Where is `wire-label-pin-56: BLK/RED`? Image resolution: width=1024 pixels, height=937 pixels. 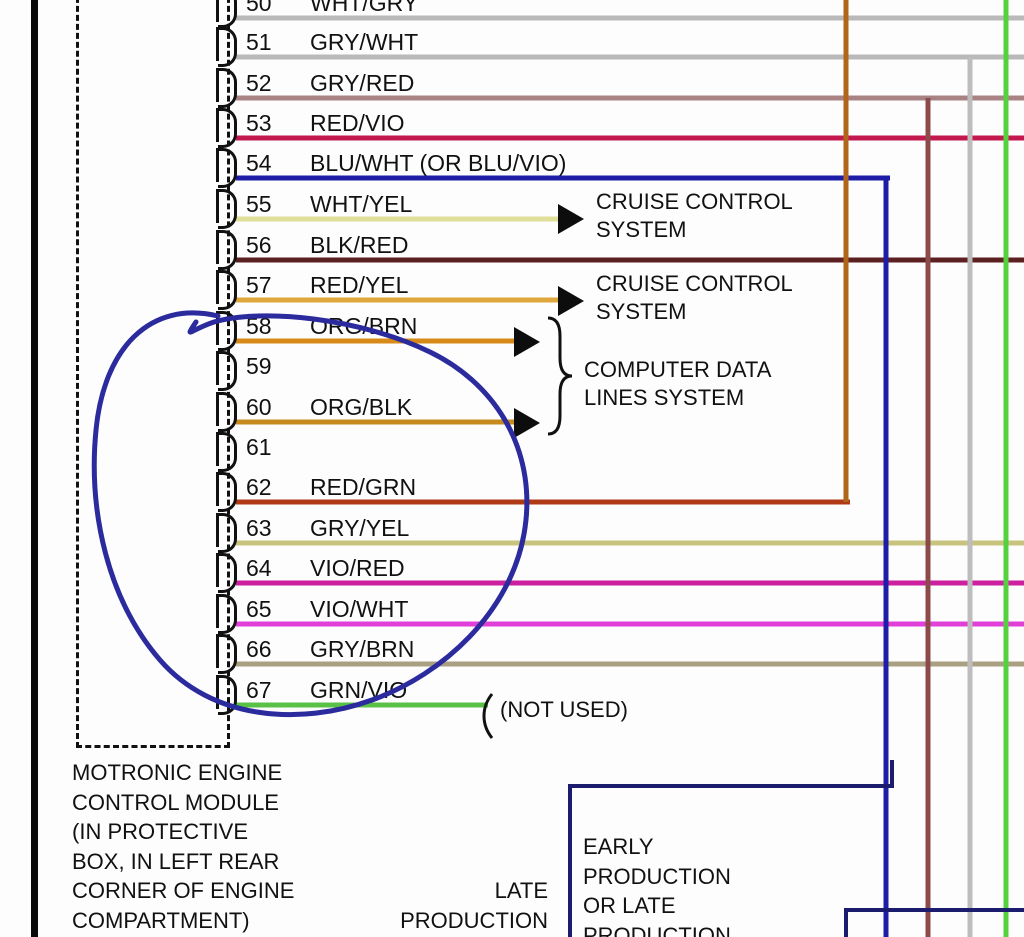 wire-label-pin-56: BLK/RED is located at coordinates (359, 245).